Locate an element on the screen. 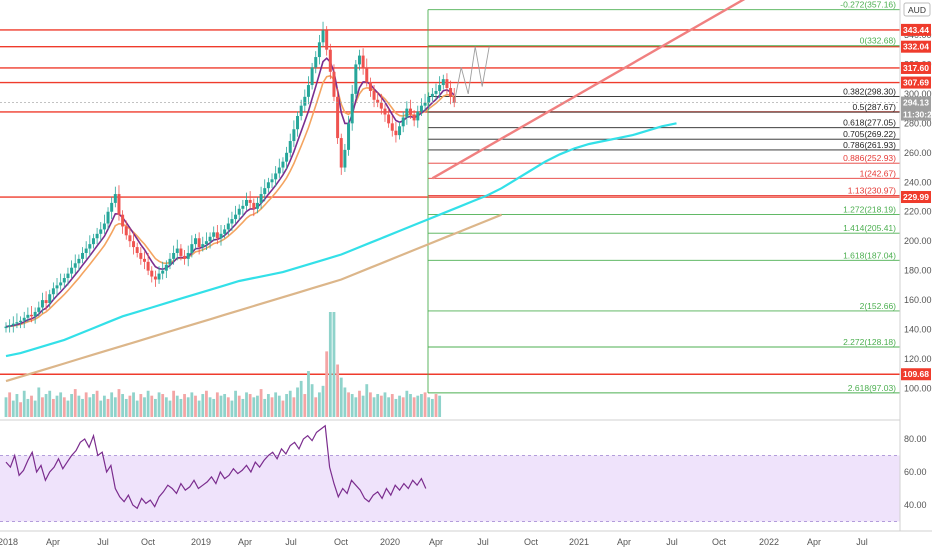  projection-path is located at coordinates (471, 74).